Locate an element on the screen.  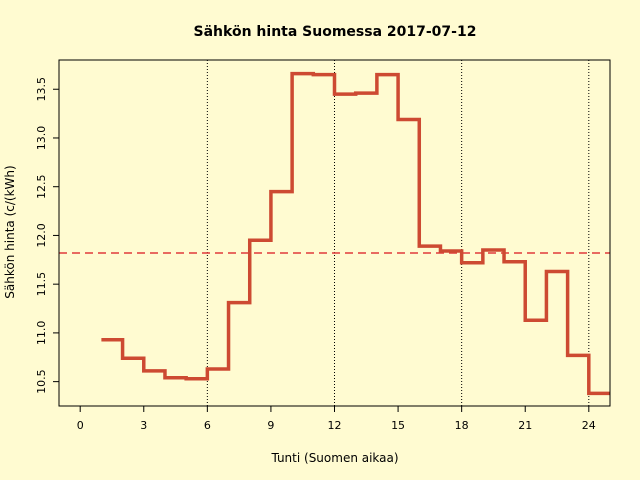
x-tick-label: 21 is located at coordinates (525, 425).